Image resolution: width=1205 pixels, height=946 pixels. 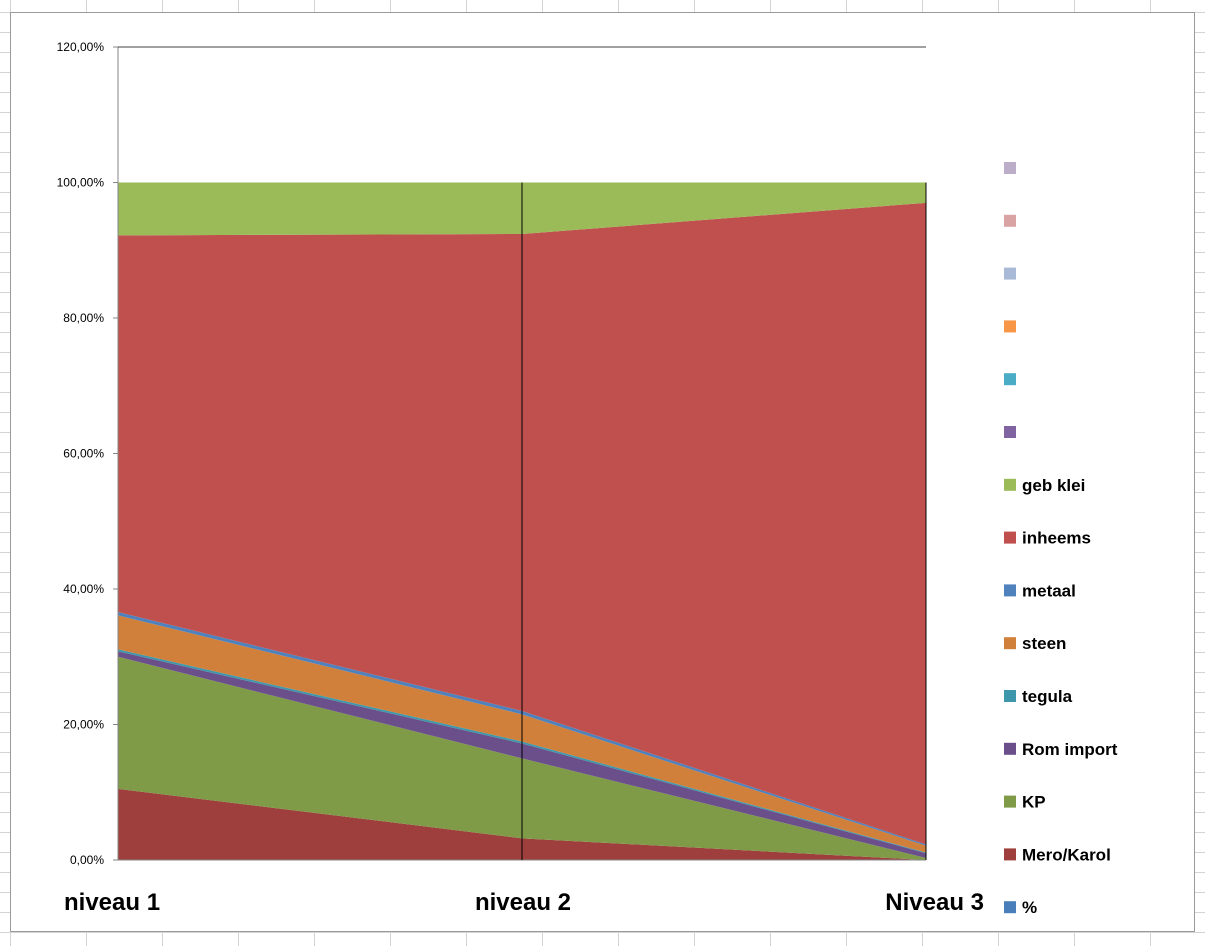 I want to click on legend-label: geb klei, so click(x=1053, y=485).